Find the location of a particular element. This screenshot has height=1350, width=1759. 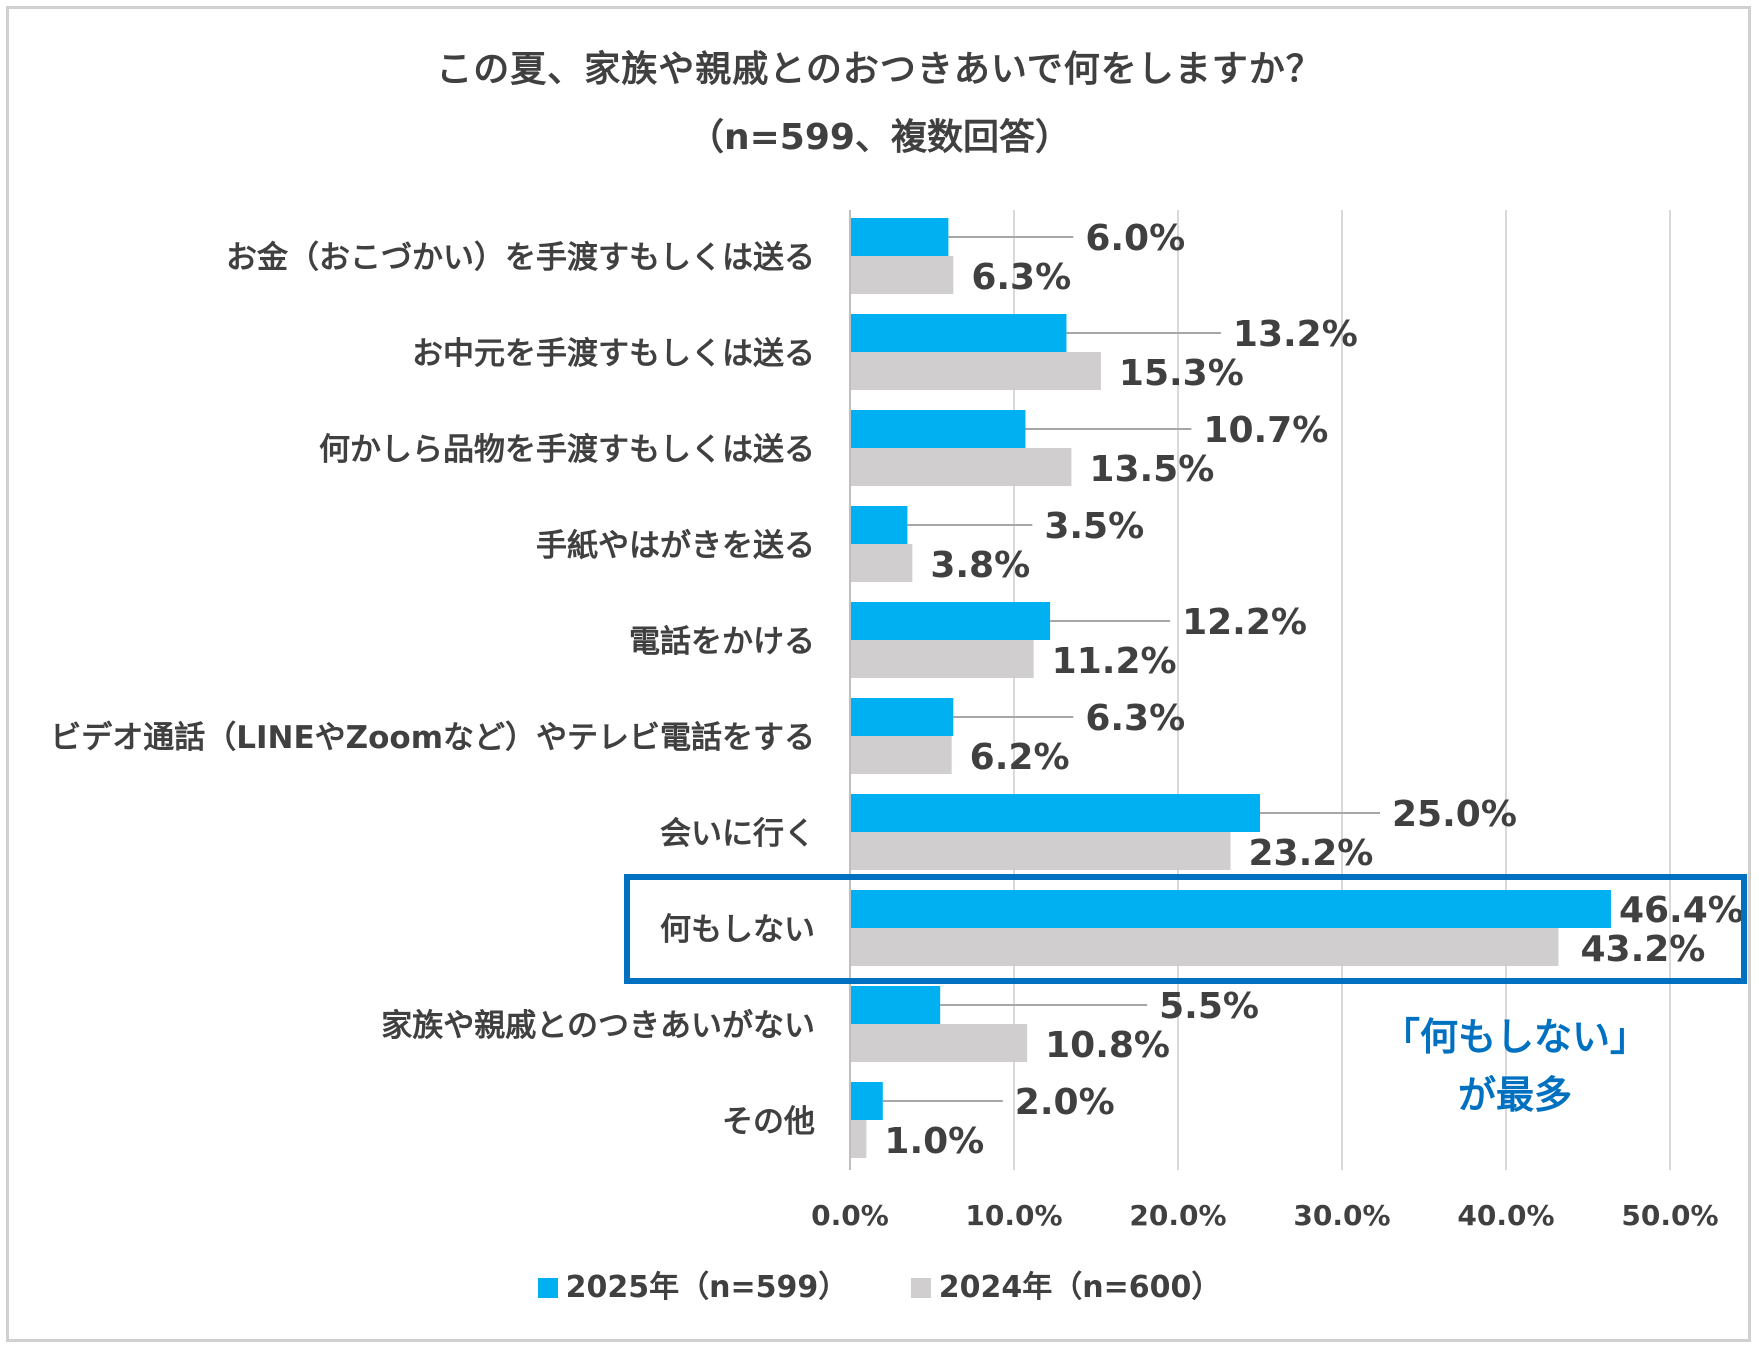

highlight-box is located at coordinates (1185, 929).